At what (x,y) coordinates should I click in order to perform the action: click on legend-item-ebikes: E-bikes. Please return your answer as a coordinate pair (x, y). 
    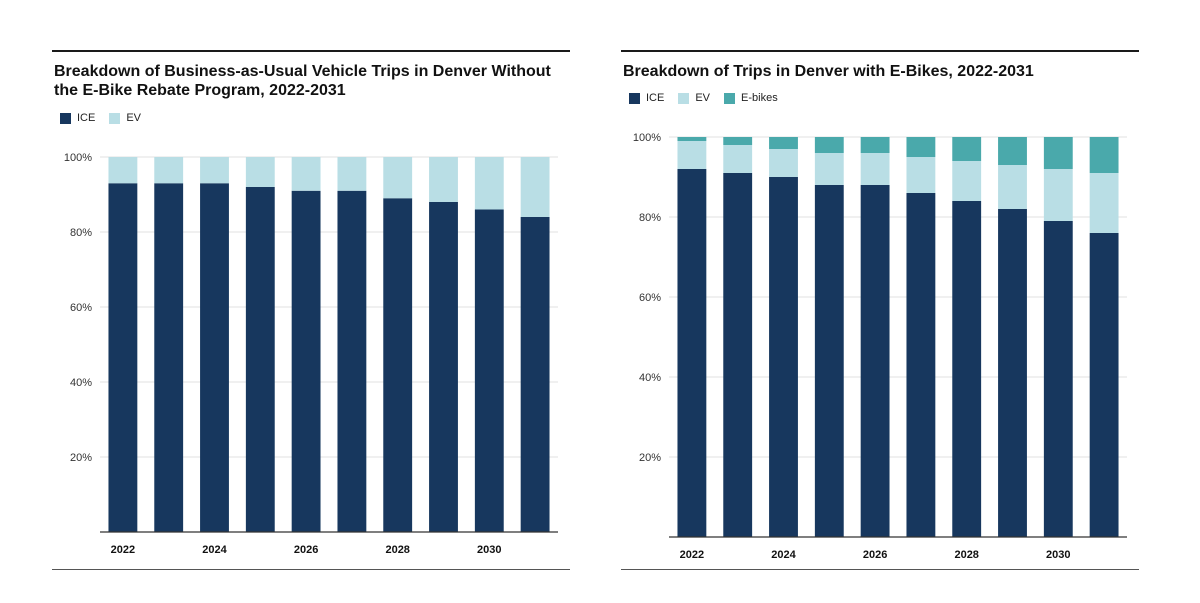
    Looking at the image, I should click on (751, 98).